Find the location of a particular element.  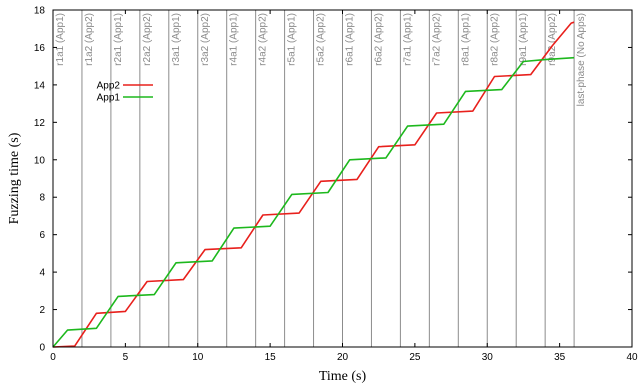

phase-label: r8a1 (App1) is located at coordinates (465, 39).